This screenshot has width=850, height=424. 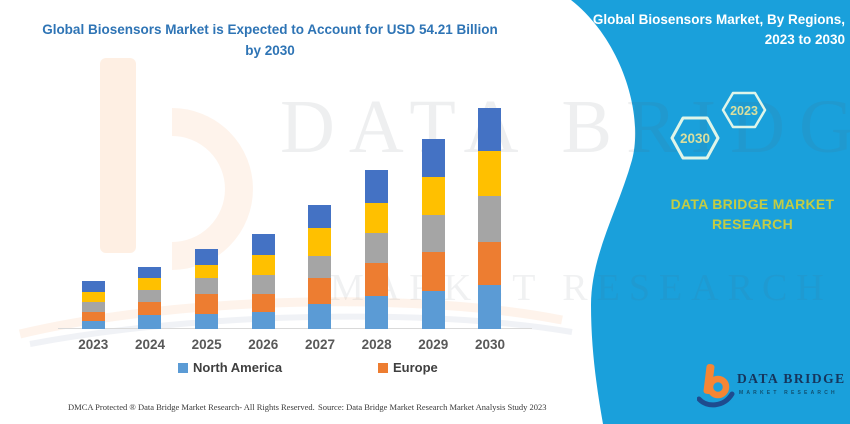 What do you see at coordinates (433, 344) in the screenshot?
I see `x-axis-label: 2029` at bounding box center [433, 344].